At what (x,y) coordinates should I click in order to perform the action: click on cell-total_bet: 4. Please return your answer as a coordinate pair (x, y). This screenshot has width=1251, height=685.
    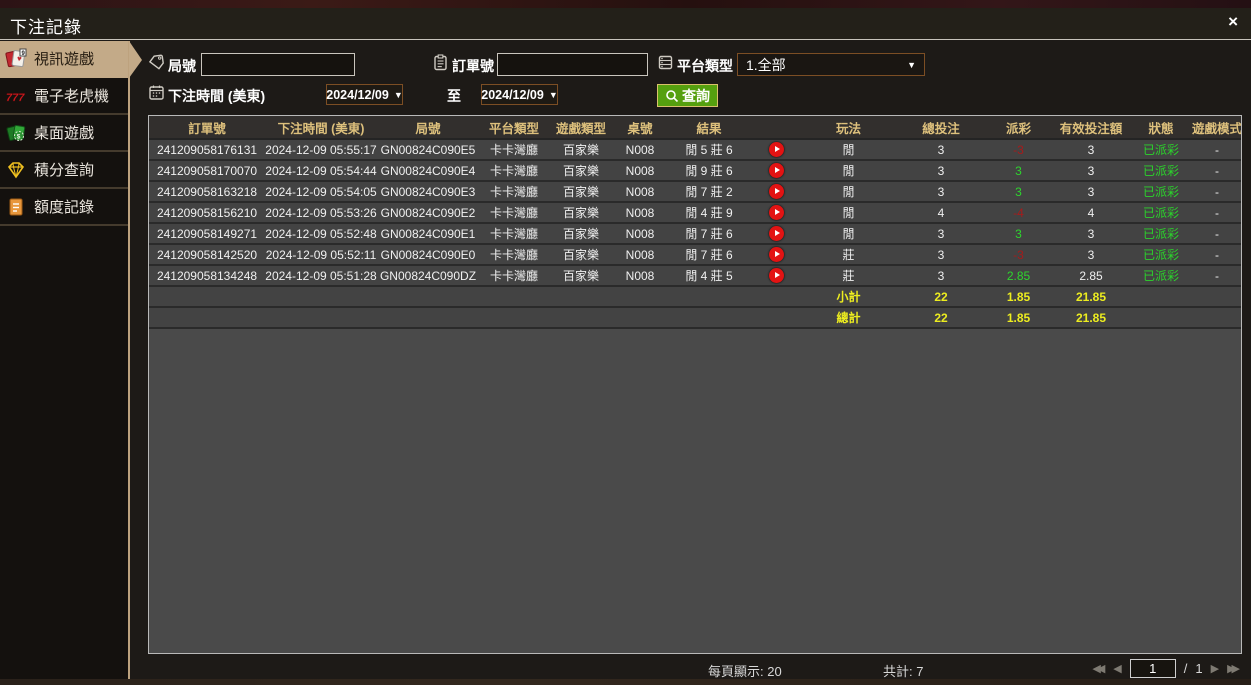
    Looking at the image, I should click on (941, 213).